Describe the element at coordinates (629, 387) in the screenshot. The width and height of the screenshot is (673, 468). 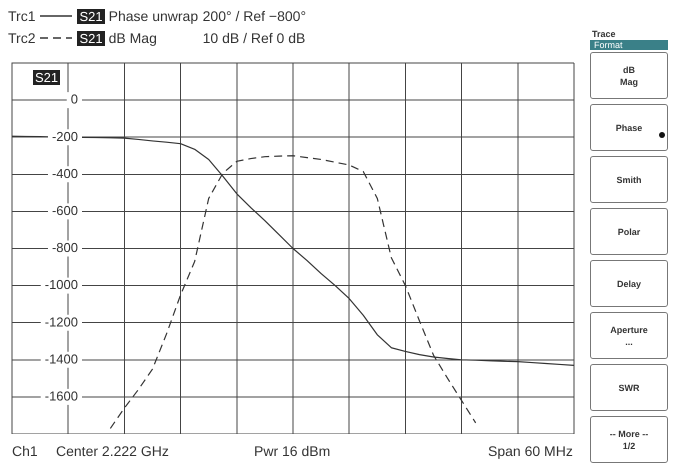
I see `text: SWR` at that location.